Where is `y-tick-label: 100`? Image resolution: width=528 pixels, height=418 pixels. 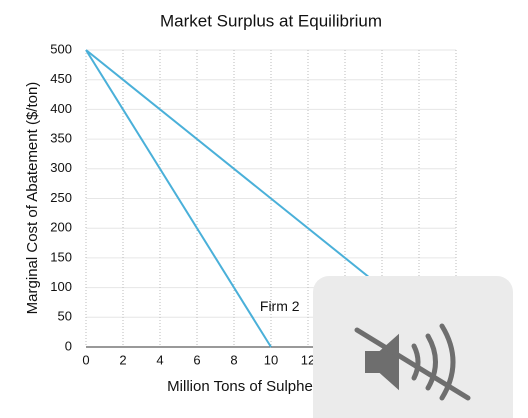
y-tick-label: 100 is located at coordinates (61, 286).